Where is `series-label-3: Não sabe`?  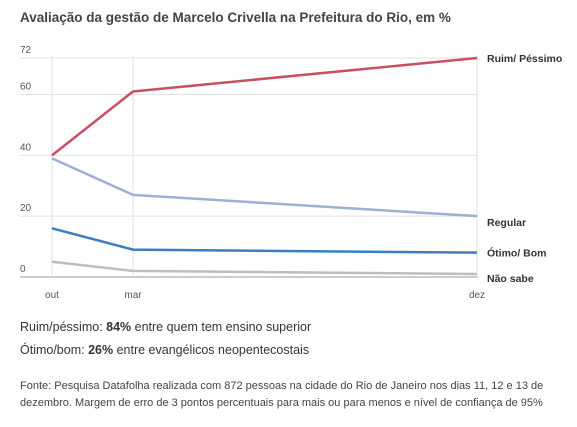 series-label-3: Não sabe is located at coordinates (510, 279).